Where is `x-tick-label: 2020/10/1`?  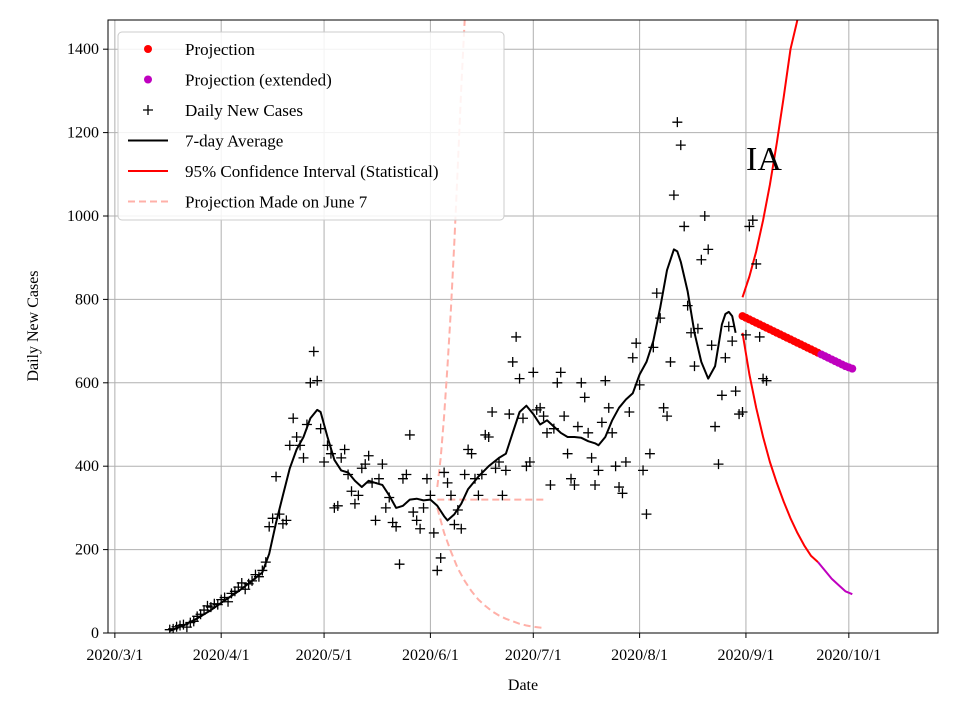 x-tick-label: 2020/10/1 is located at coordinates (848, 655).